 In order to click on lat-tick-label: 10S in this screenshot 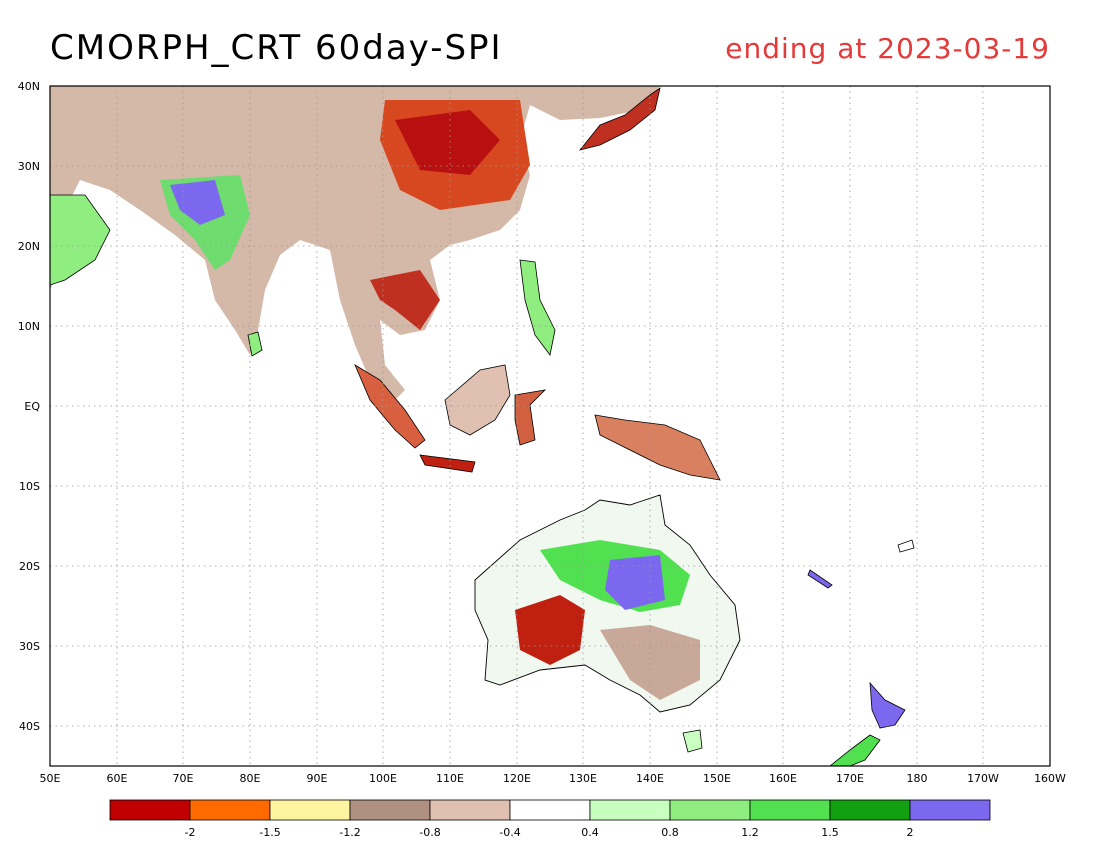, I will do `click(29, 486)`.